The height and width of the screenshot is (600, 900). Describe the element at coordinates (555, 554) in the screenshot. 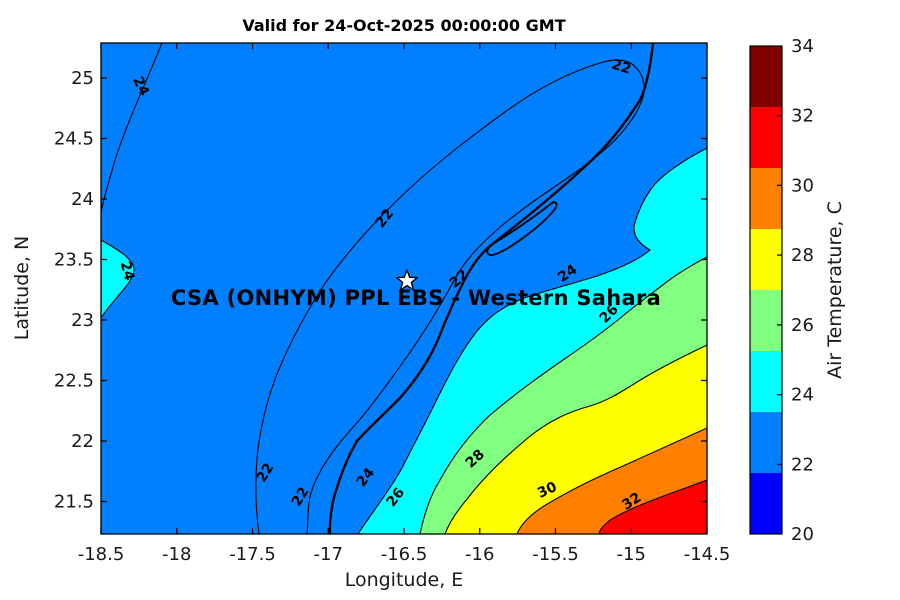

I see `x-tick-label: -15.5` at that location.